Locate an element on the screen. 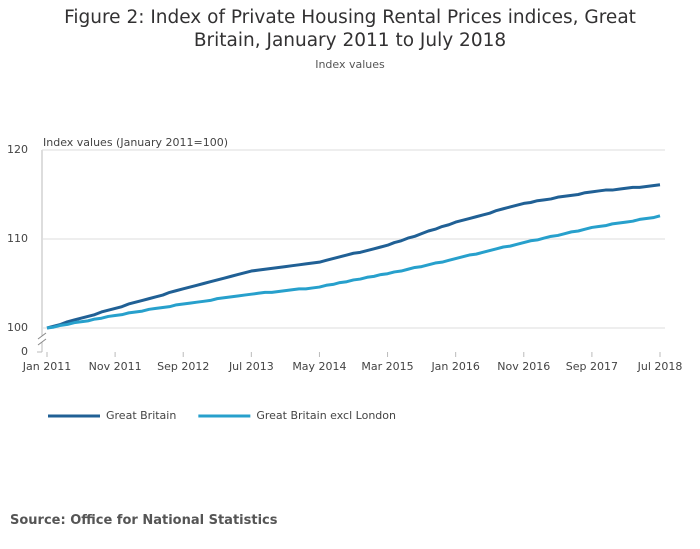 Image resolution: width=700 pixels, height=549 pixels. y-axis-label: Index values (January 2011=100) is located at coordinates (135, 142).